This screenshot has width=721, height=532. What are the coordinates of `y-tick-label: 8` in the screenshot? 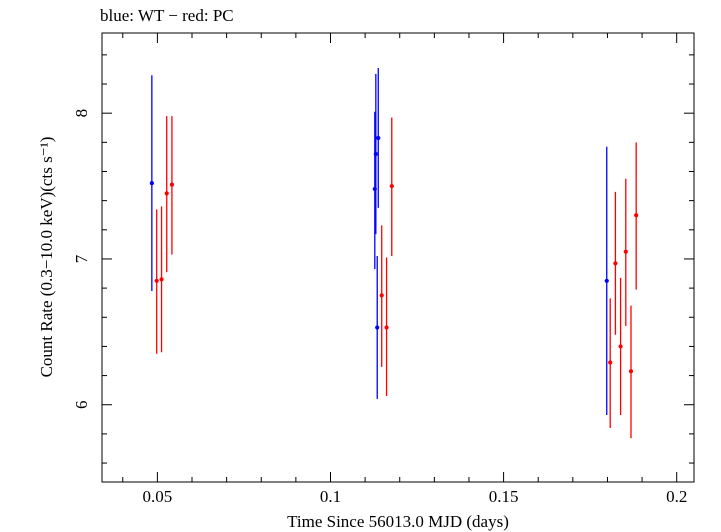 It's located at (81, 113).